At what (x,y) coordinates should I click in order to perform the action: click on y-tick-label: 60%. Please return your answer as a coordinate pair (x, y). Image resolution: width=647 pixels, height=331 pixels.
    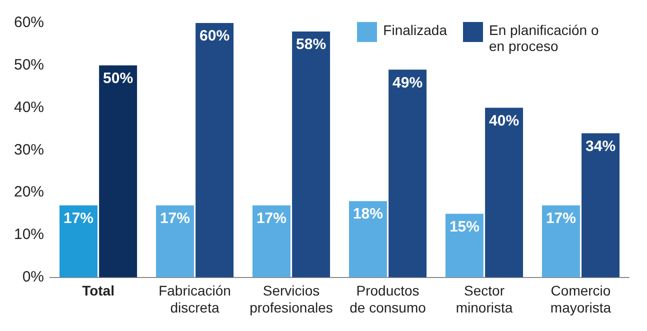
    Looking at the image, I should click on (29, 23).